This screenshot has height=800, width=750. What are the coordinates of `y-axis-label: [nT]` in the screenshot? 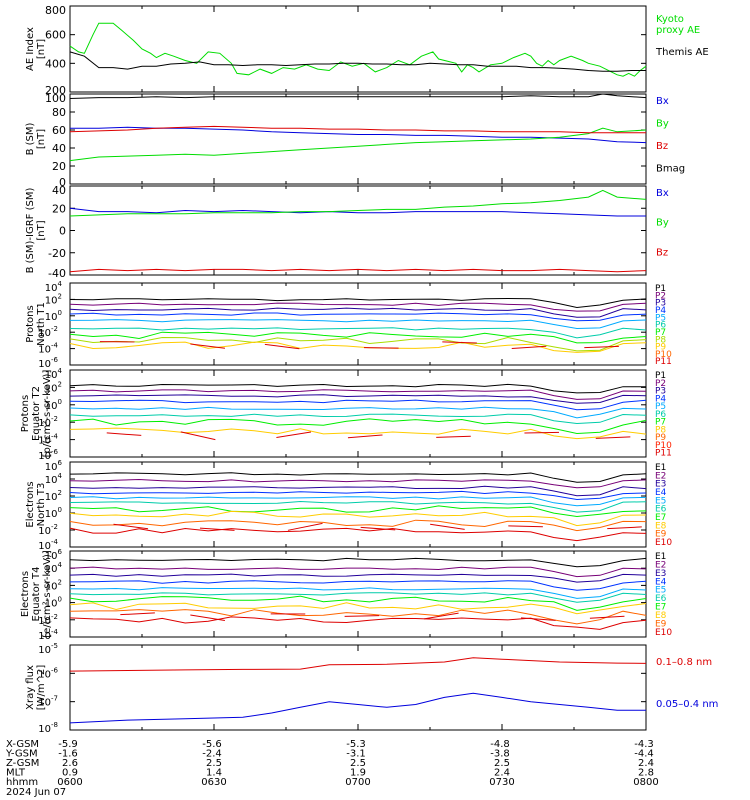 It's located at (41, 49).